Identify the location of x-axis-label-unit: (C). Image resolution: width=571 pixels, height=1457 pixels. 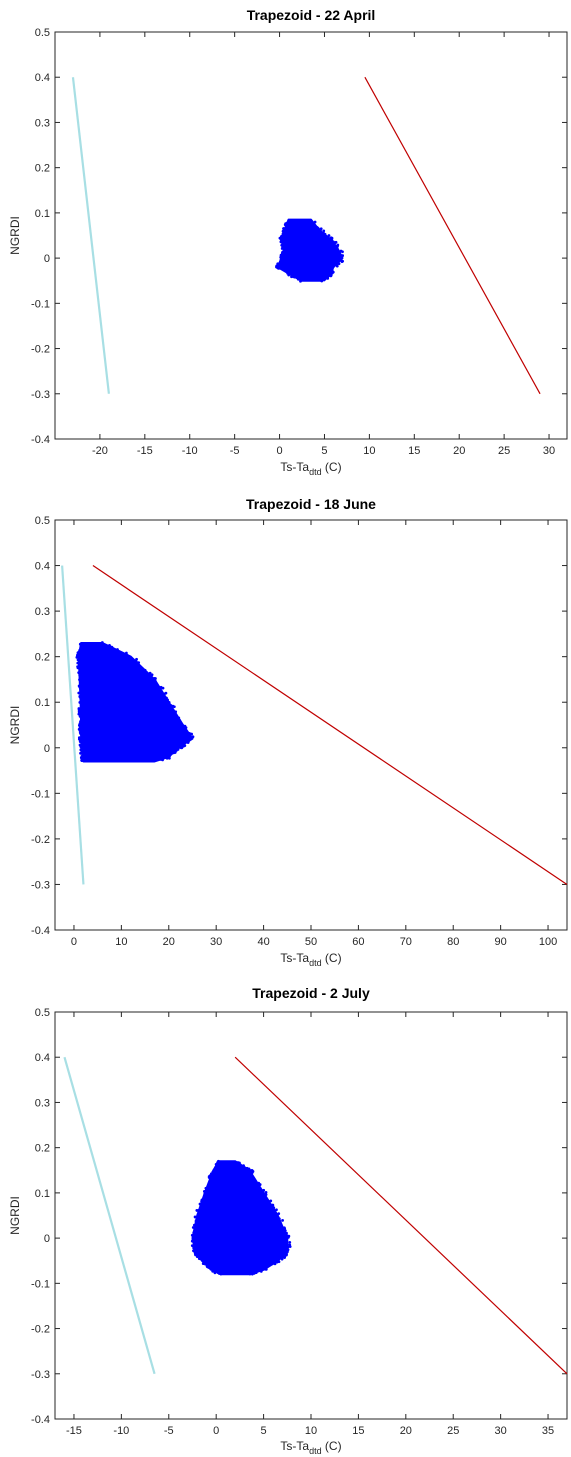
(332, 467).